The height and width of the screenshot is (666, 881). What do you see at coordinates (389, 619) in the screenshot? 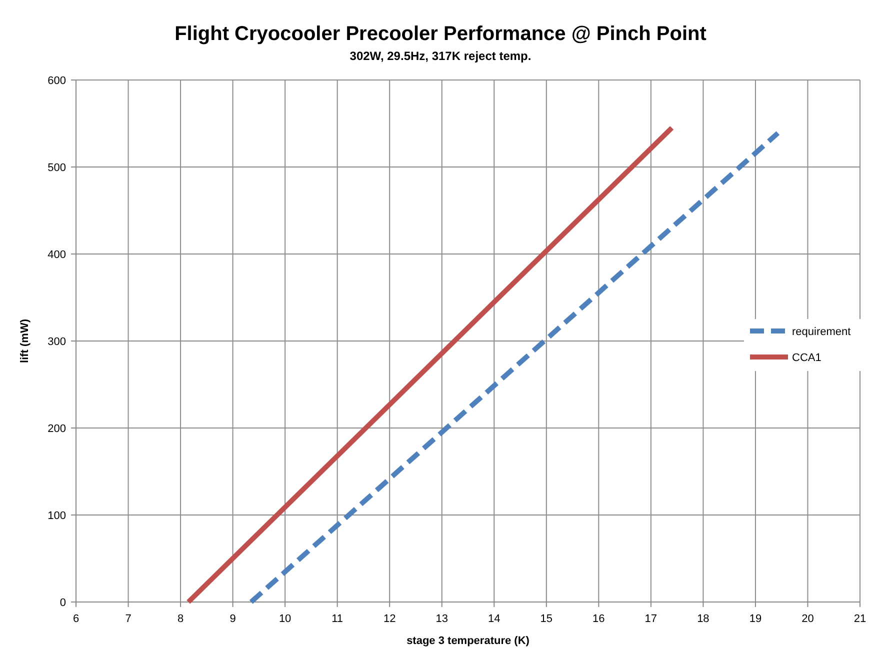
I see `x-tick-label: 12` at bounding box center [389, 619].